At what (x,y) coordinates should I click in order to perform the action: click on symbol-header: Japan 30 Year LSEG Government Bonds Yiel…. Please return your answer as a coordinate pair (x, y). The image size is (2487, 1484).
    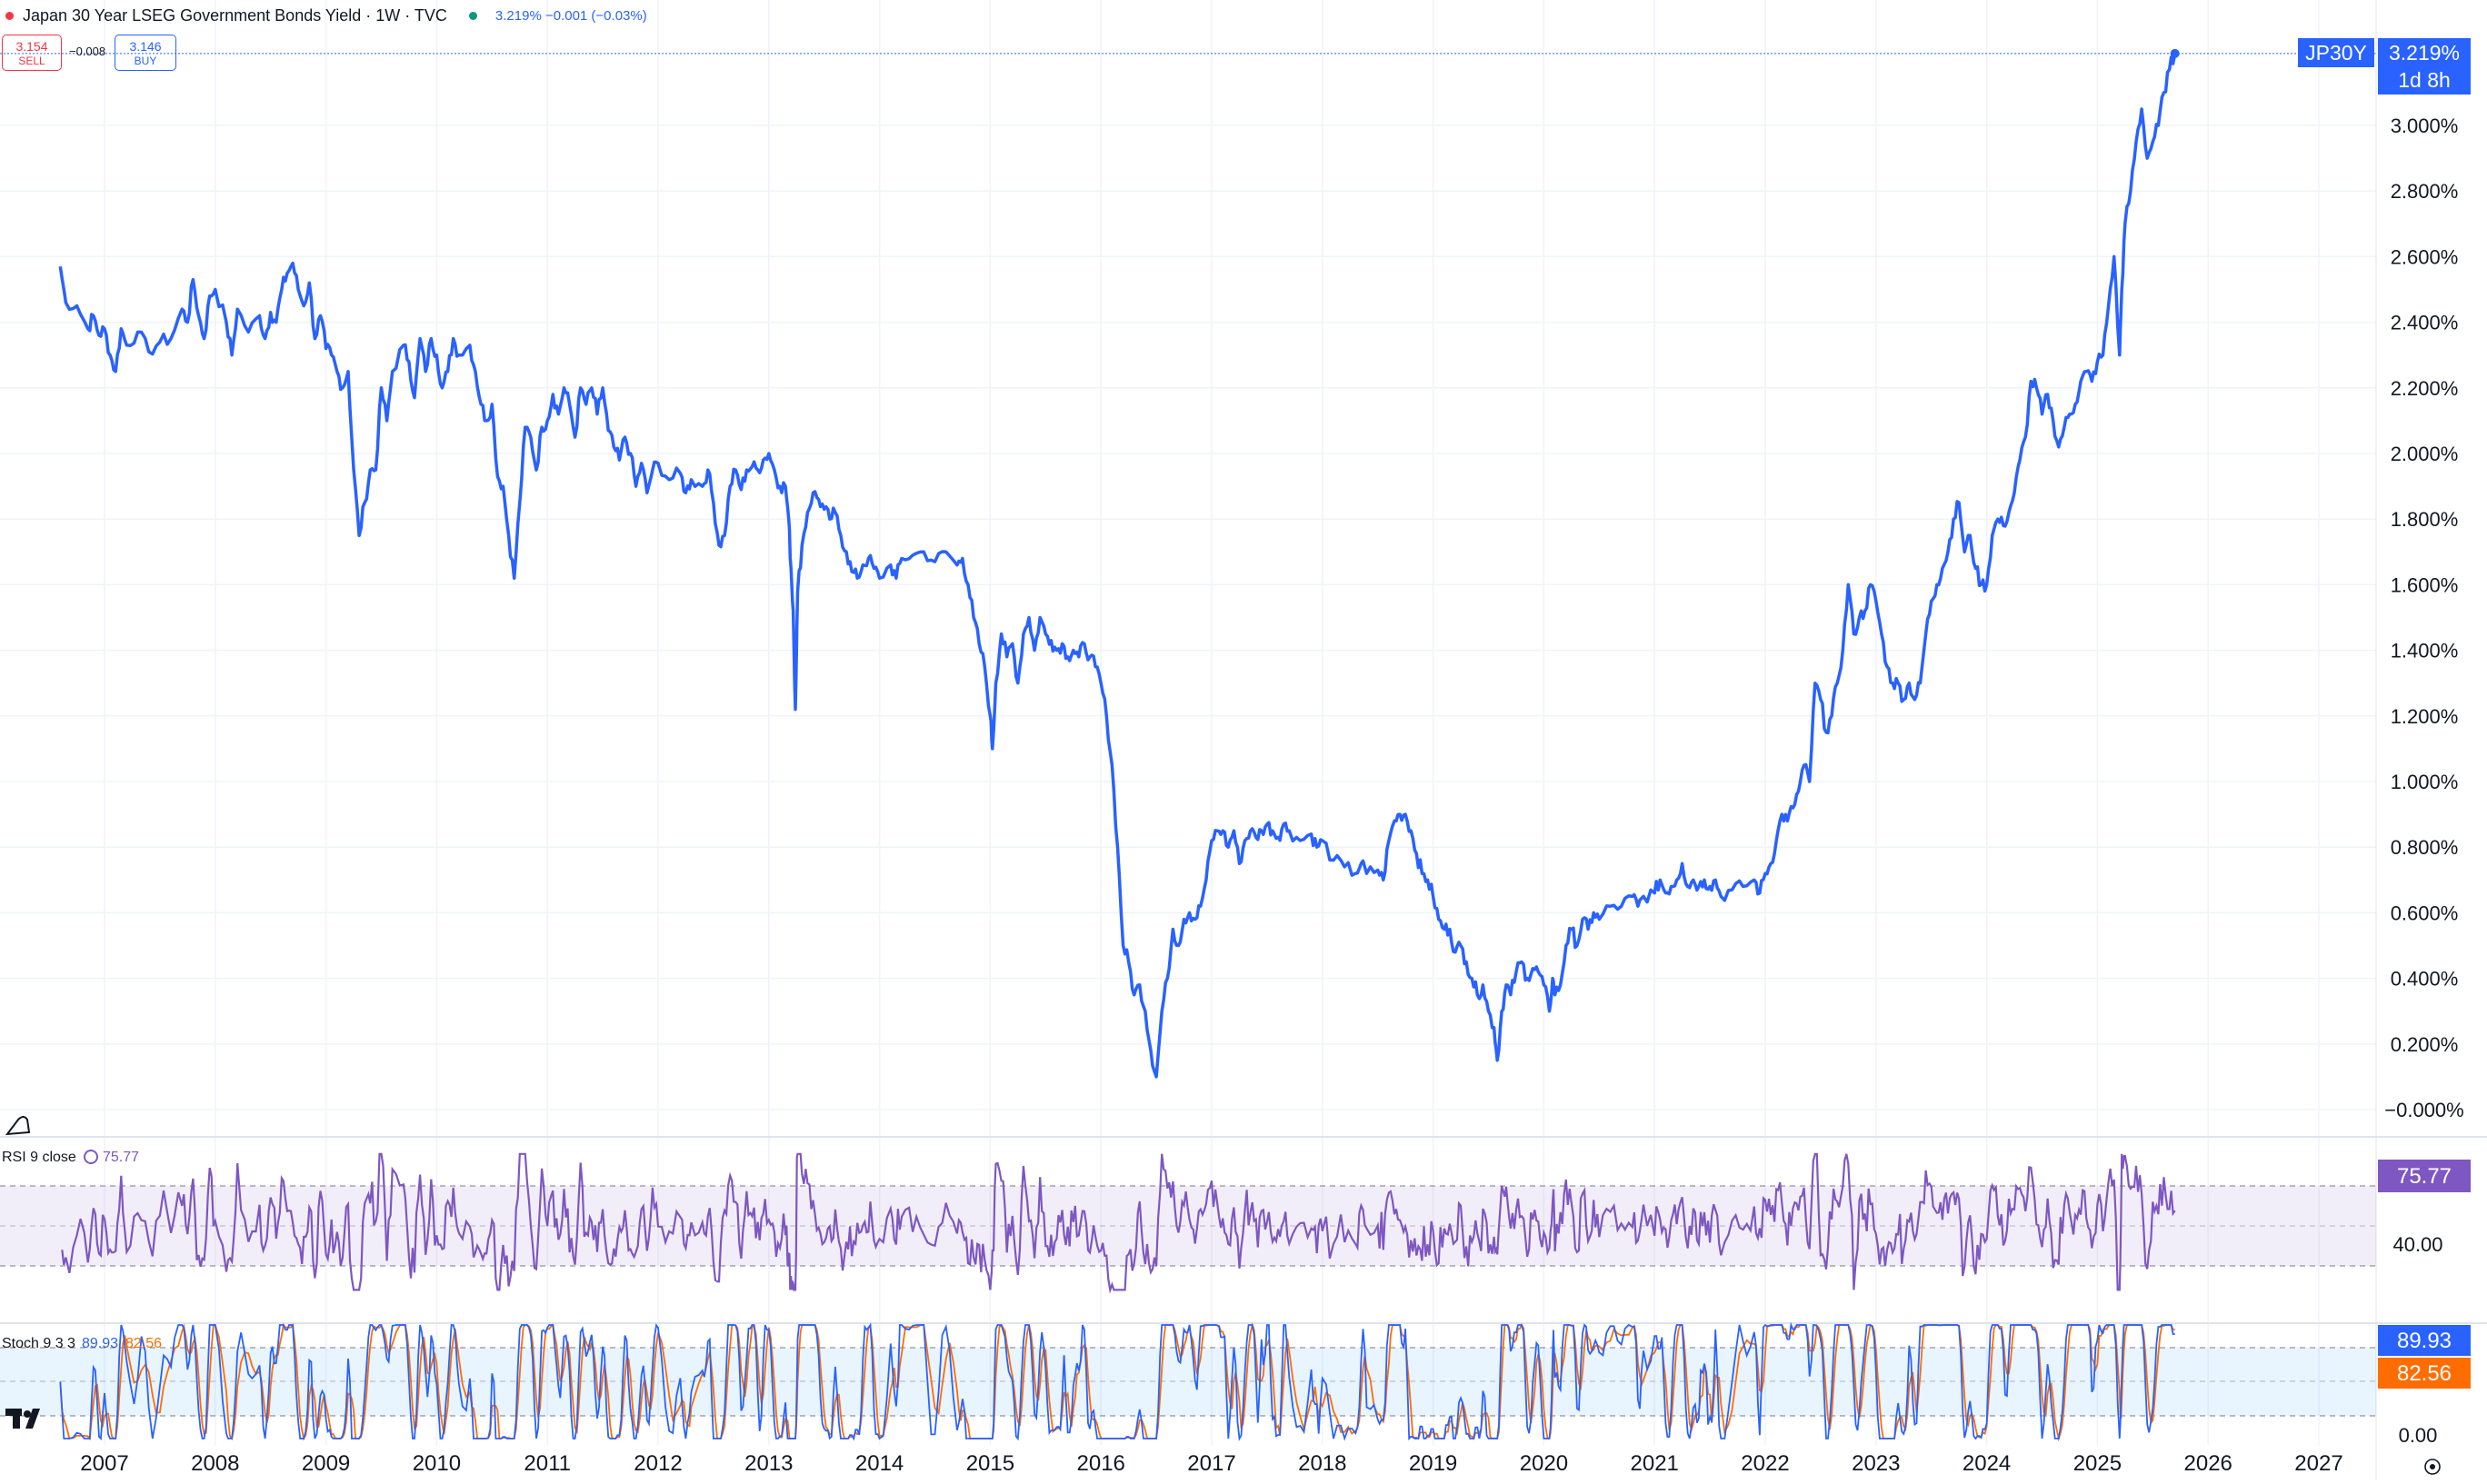
    Looking at the image, I should click on (326, 15).